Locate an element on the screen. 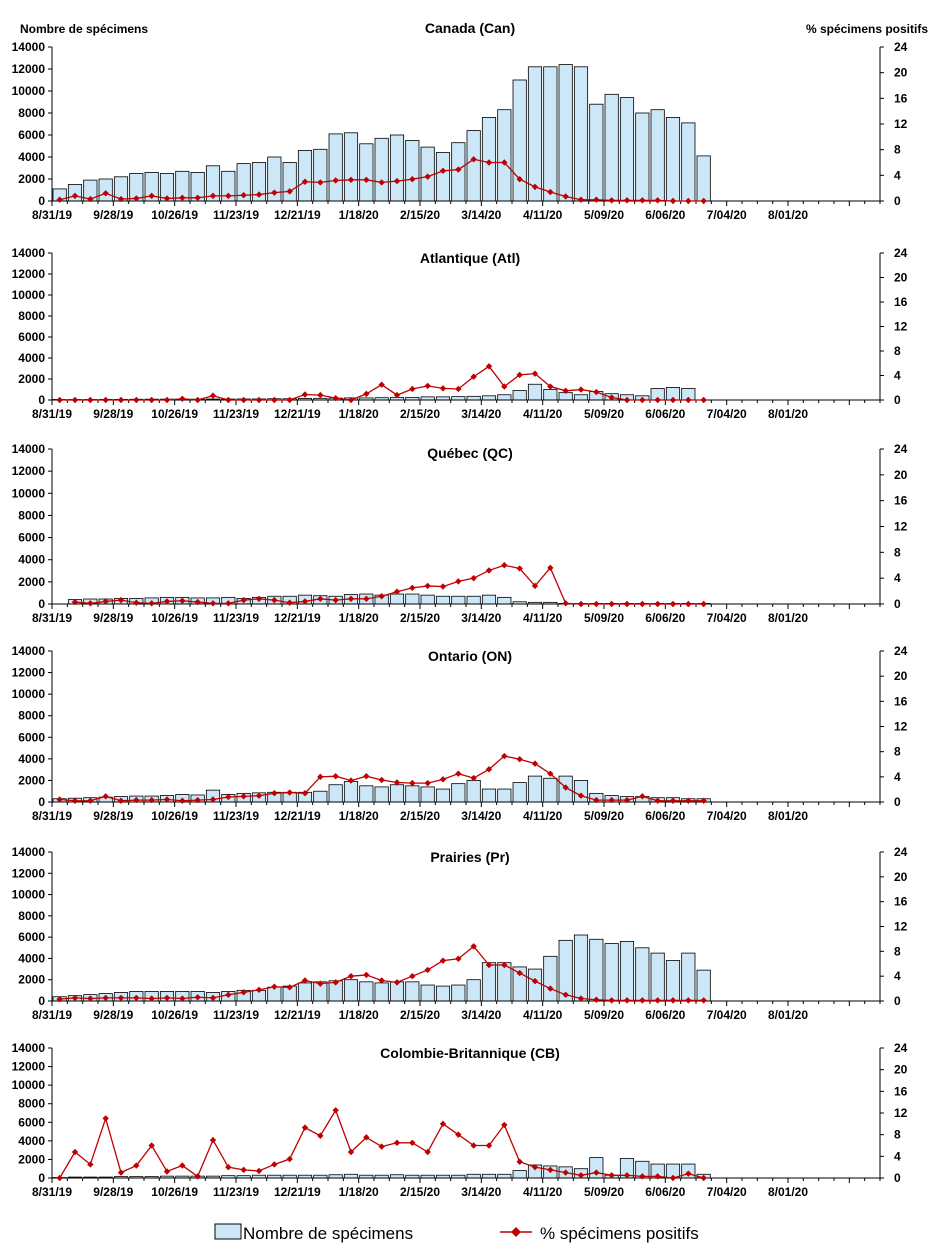 The height and width of the screenshot is (1256, 935). x-tick-label: 8/31/19 is located at coordinates (52, 1015).